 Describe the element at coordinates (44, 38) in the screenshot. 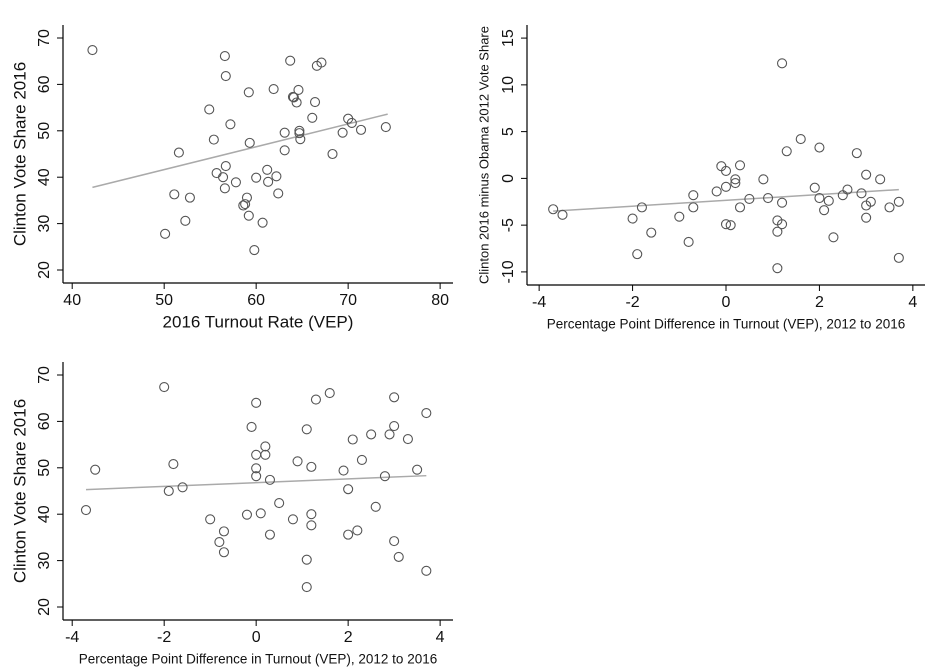

I see `y-tick-label: 70` at that location.